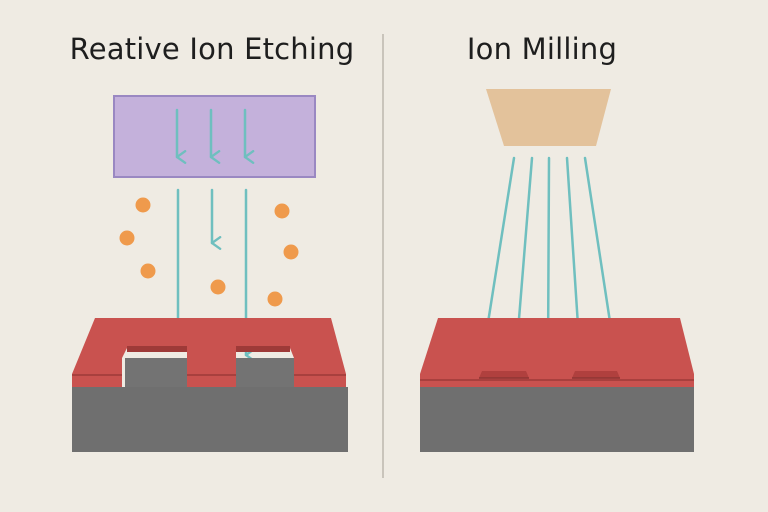  I want to click on rie-substrate, so click(210, 405).